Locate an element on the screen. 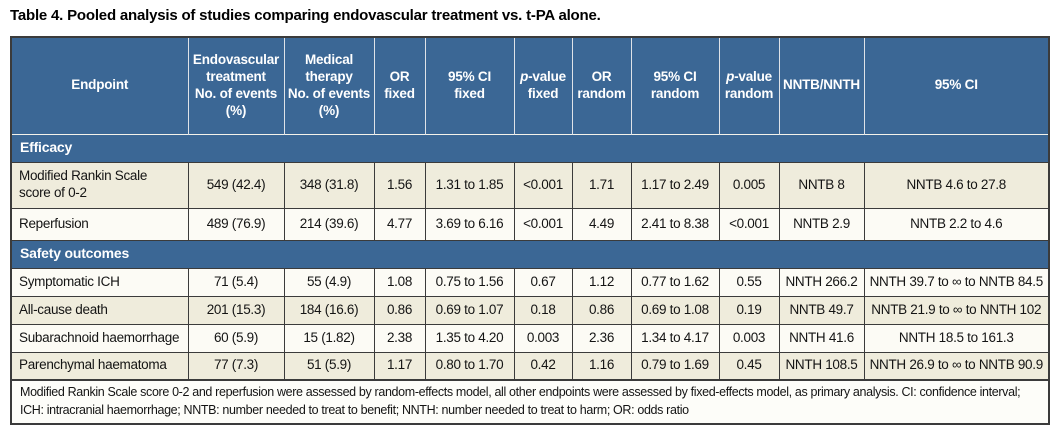 The height and width of the screenshot is (435, 1058). col-header-or-random: OR random is located at coordinates (601, 85).